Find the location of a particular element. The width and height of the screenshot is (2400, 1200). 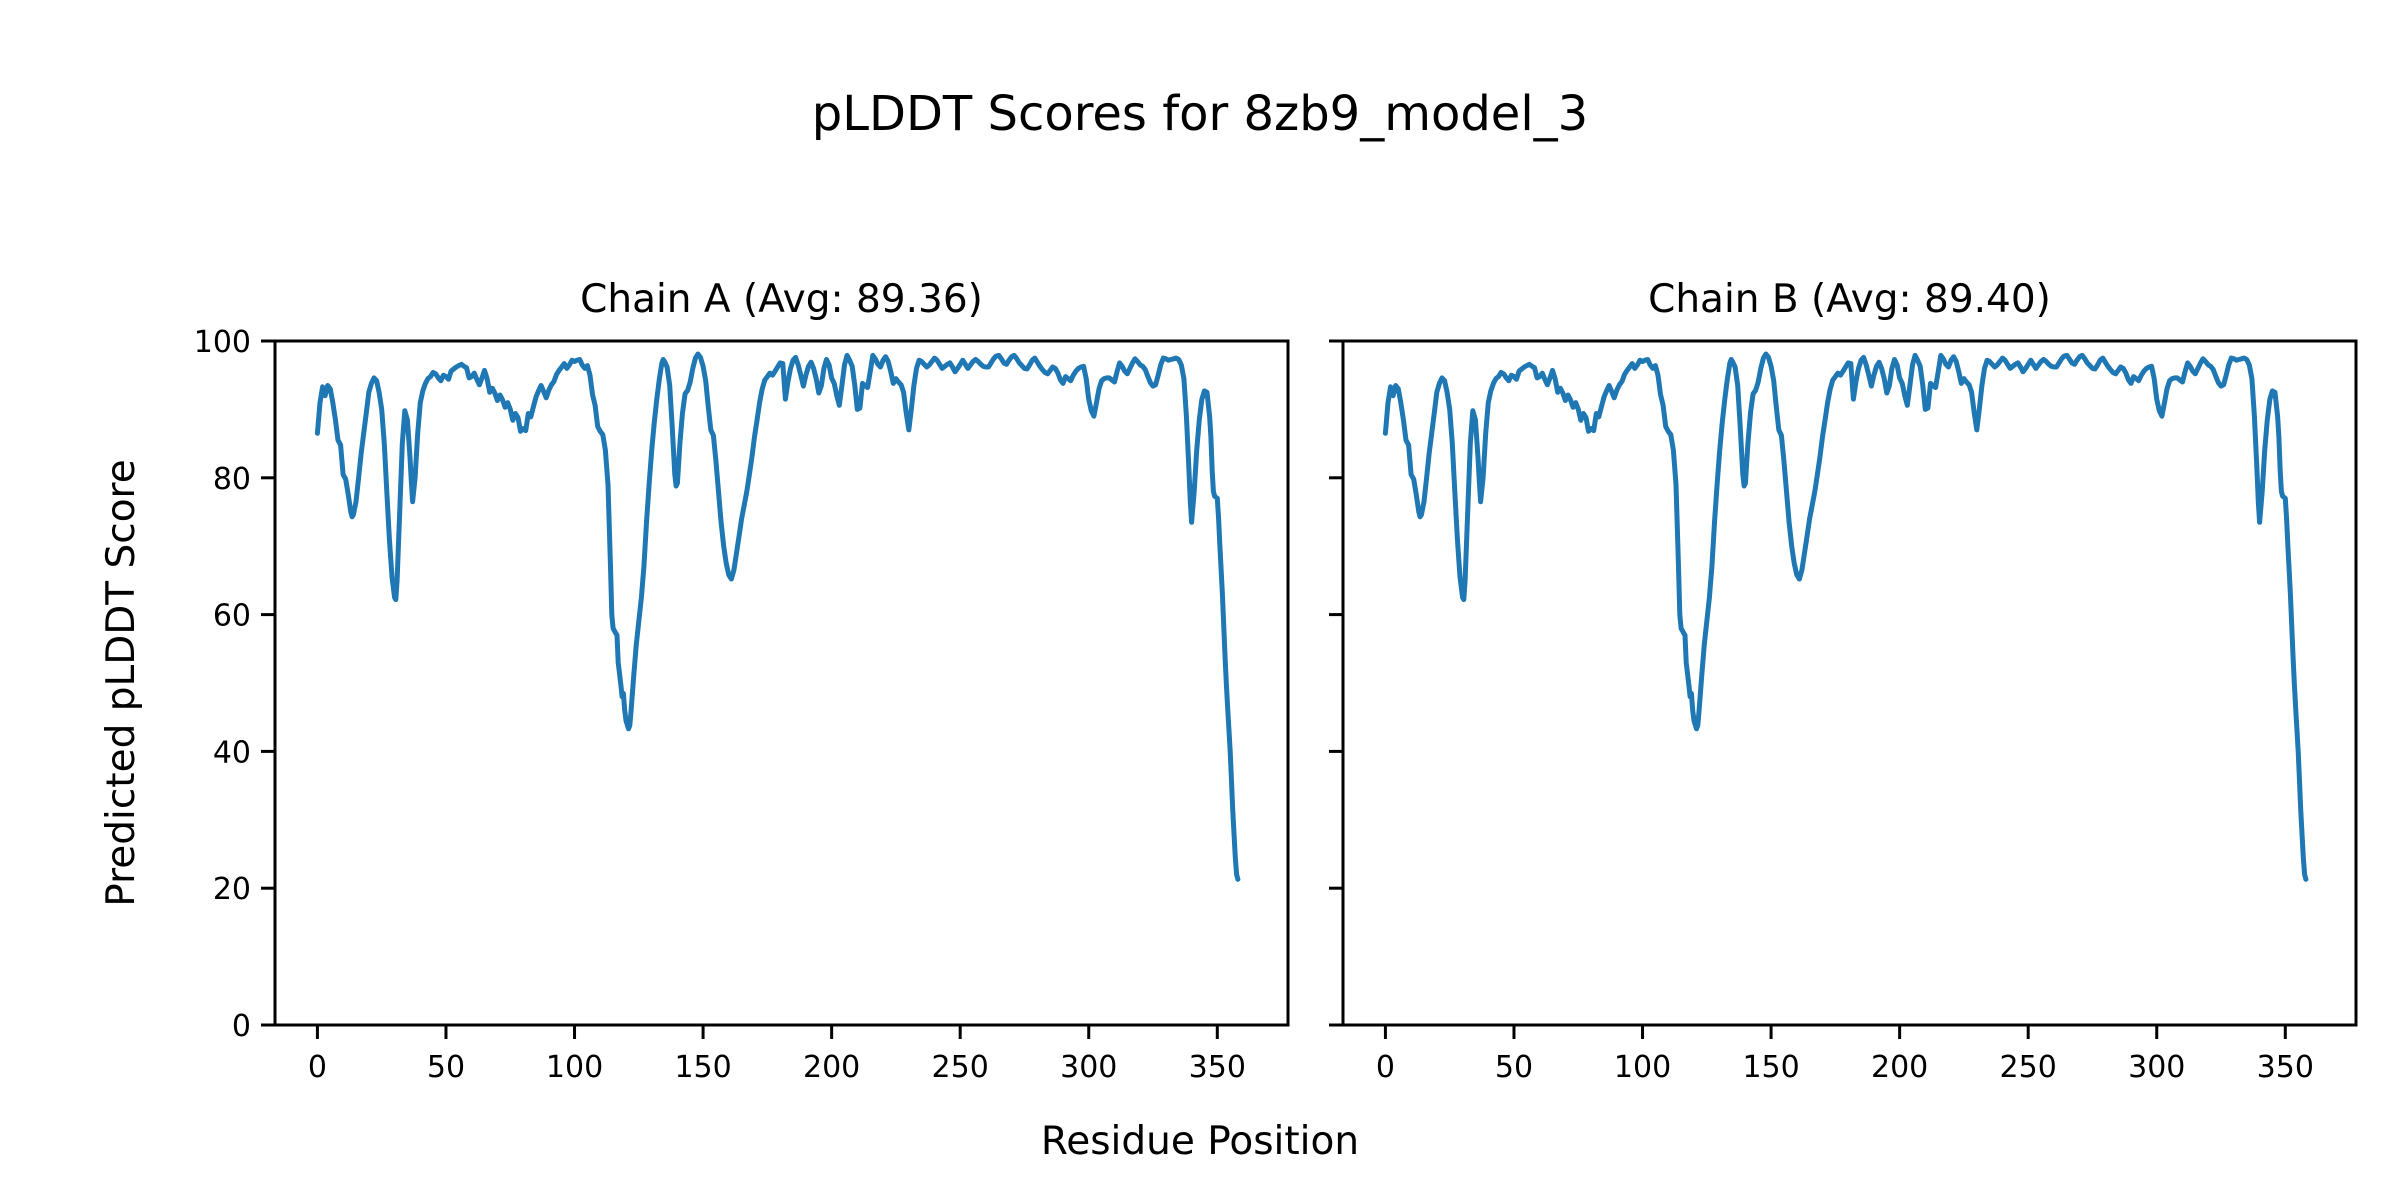

chain-a-y-tick-label: 100 is located at coordinates (222, 342).